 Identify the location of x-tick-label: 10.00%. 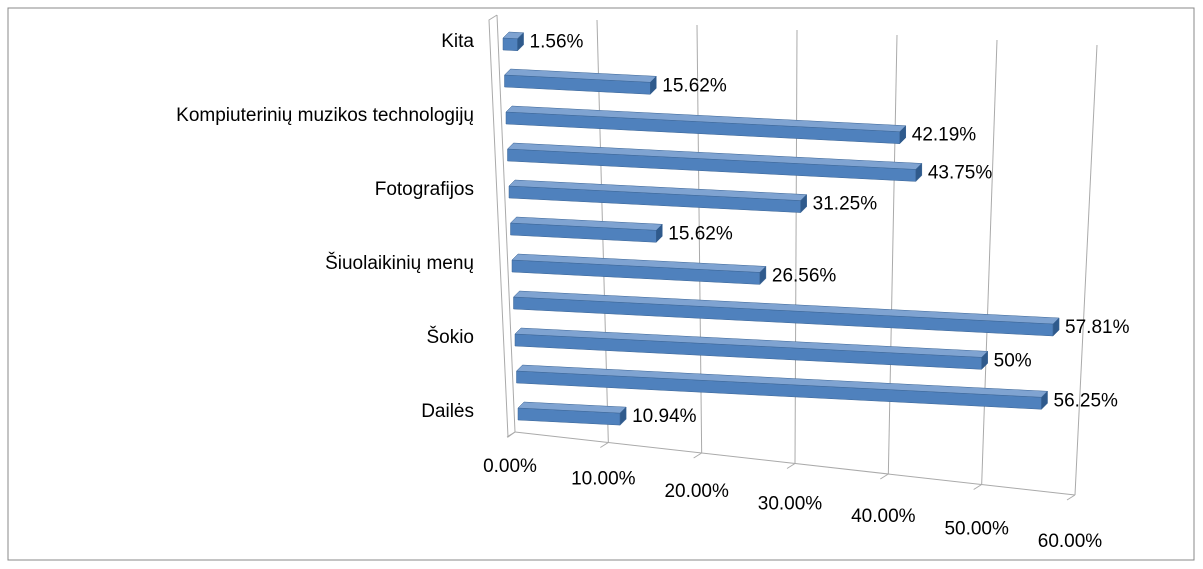
(603, 479).